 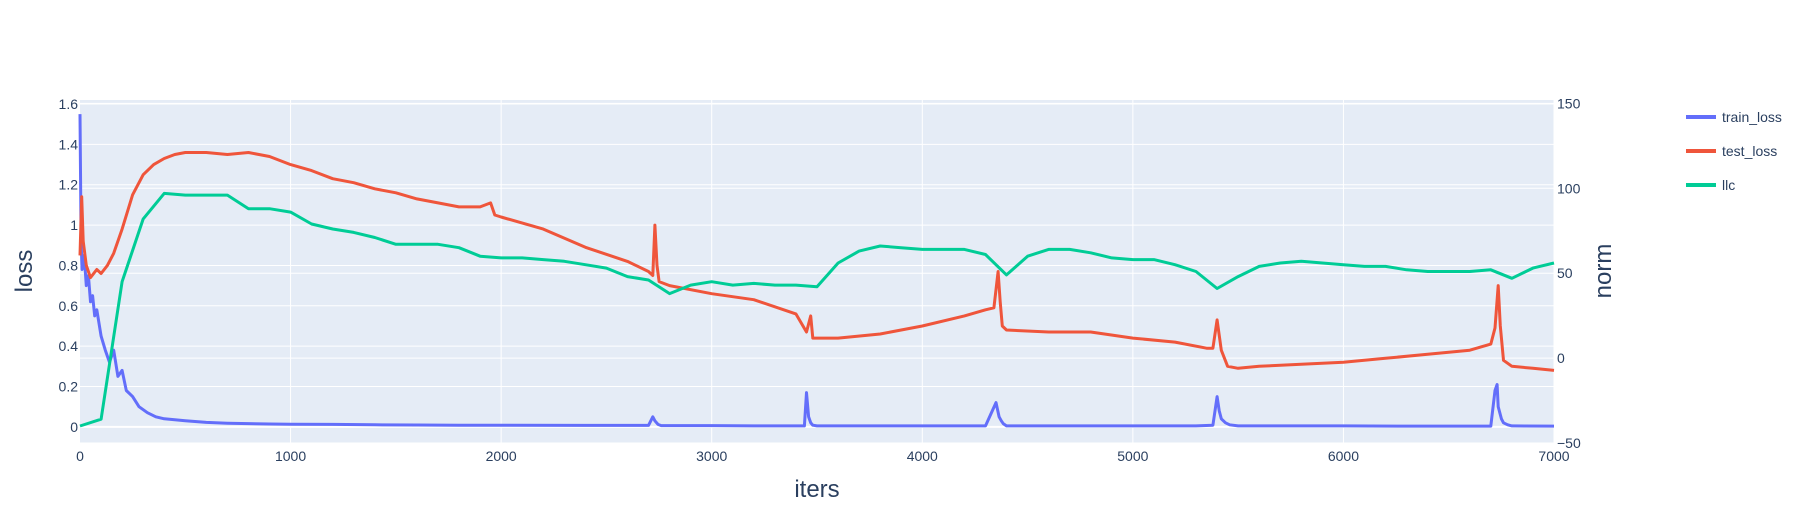 What do you see at coordinates (69, 185) in the screenshot?
I see `y-tick-label: 1.2` at bounding box center [69, 185].